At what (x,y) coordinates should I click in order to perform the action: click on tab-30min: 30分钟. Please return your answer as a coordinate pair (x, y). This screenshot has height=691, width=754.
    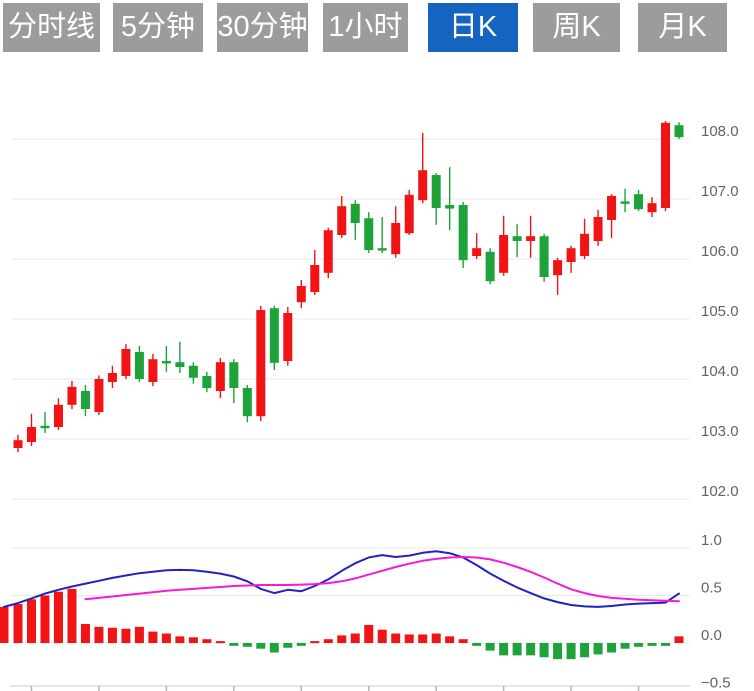
    Looking at the image, I should click on (262, 27).